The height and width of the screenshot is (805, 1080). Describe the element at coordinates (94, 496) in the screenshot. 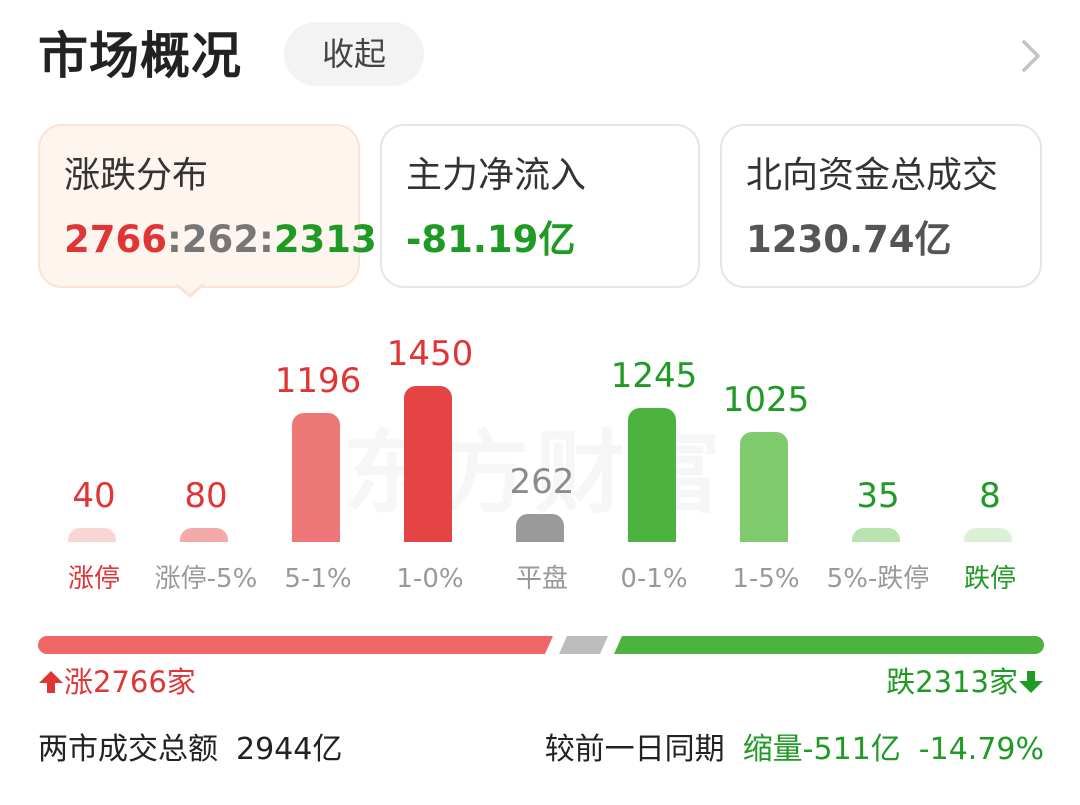

I see `bar-value-label: 40` at that location.